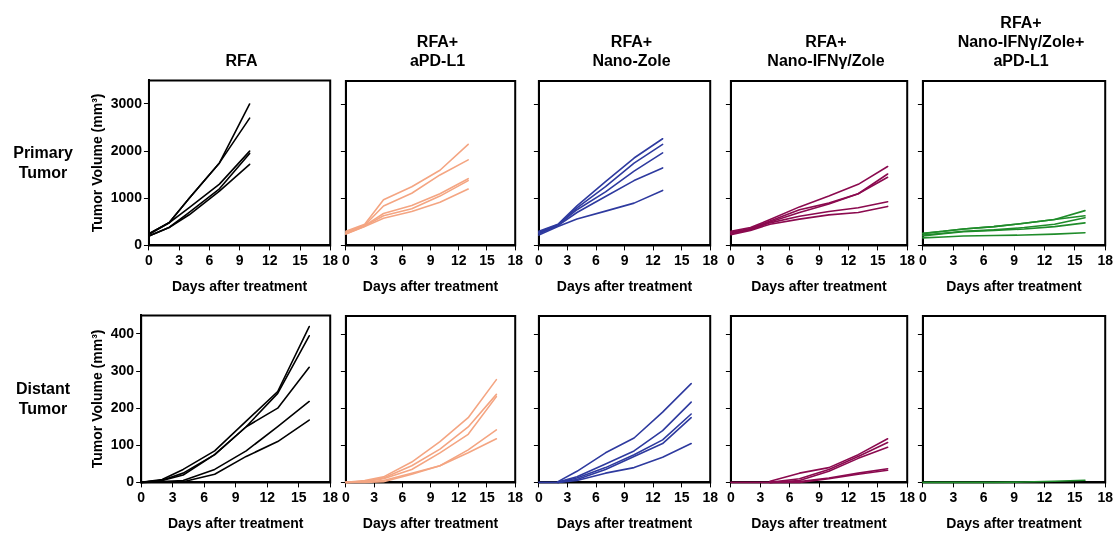  I want to click on chart-title: RFA, so click(241, 60).